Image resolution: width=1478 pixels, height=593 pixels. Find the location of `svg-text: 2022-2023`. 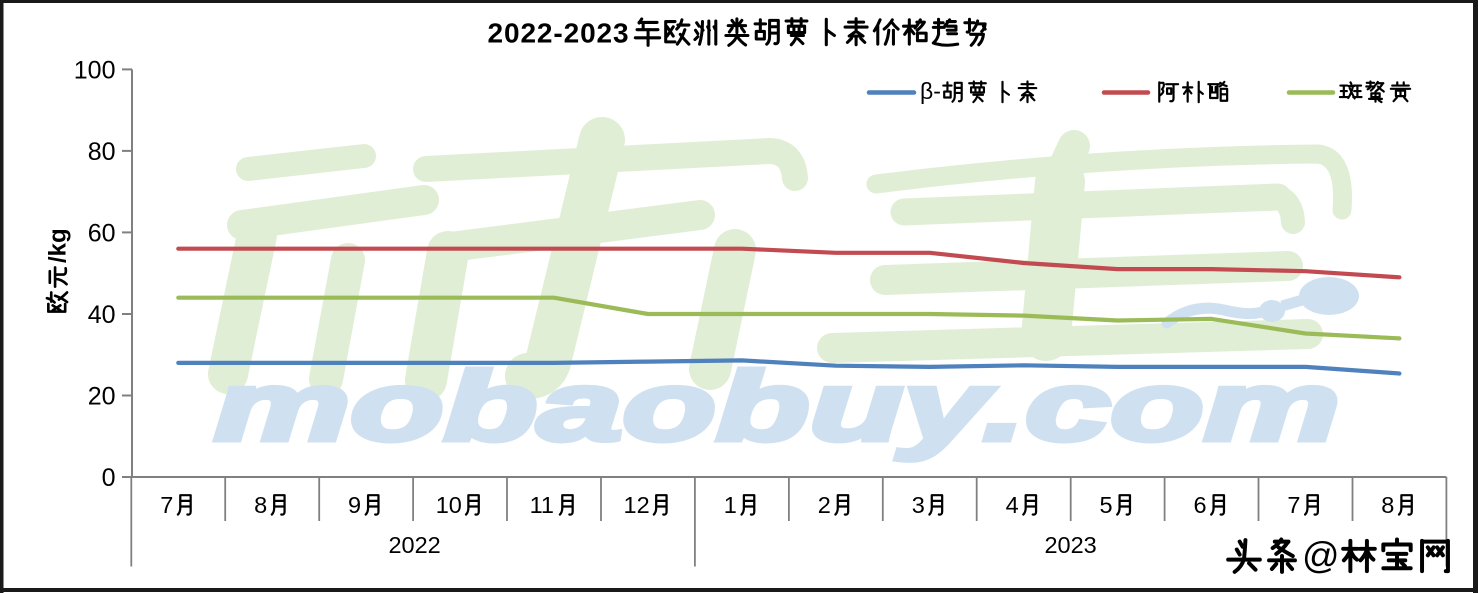

svg-text: 2022-2023 is located at coordinates (559, 33).